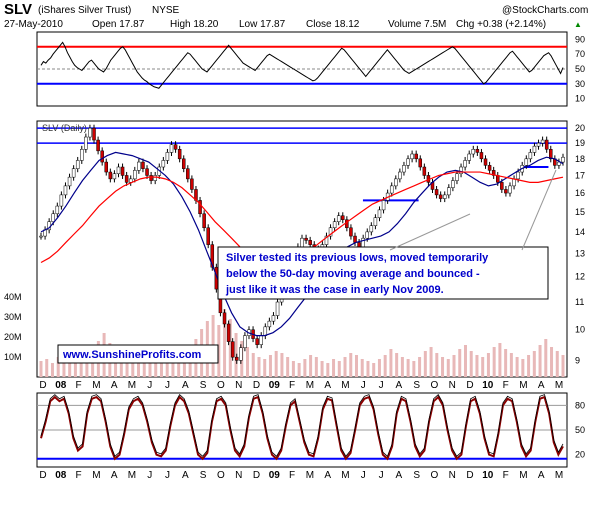 This screenshot has height=507, width=602. I want to click on annotation-pointer, so click(430, 232).